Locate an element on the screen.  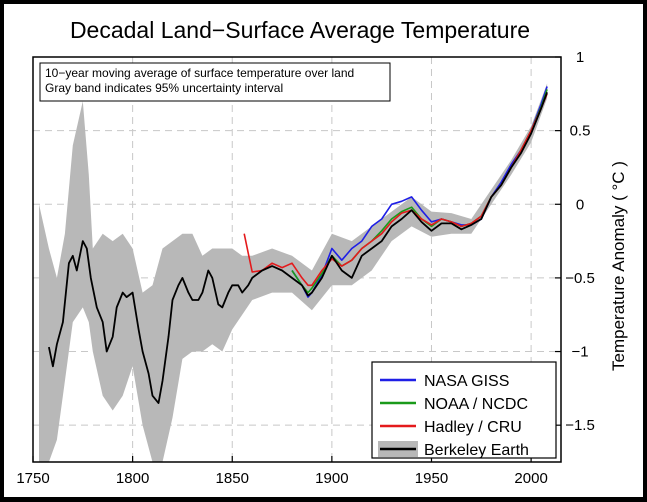
y-tick-label-1: 0.5 is located at coordinates (580, 131).